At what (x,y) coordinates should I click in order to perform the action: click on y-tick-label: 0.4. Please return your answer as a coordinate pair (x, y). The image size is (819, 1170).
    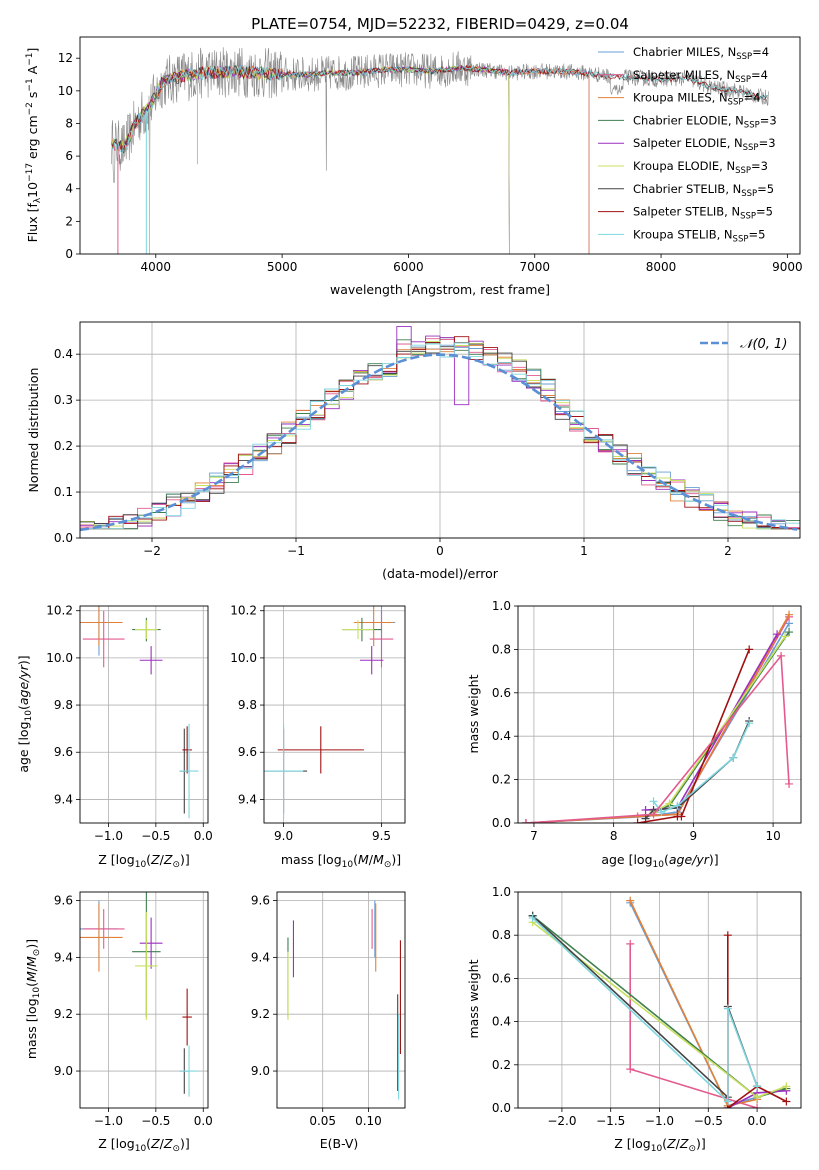
    Looking at the image, I should click on (501, 736).